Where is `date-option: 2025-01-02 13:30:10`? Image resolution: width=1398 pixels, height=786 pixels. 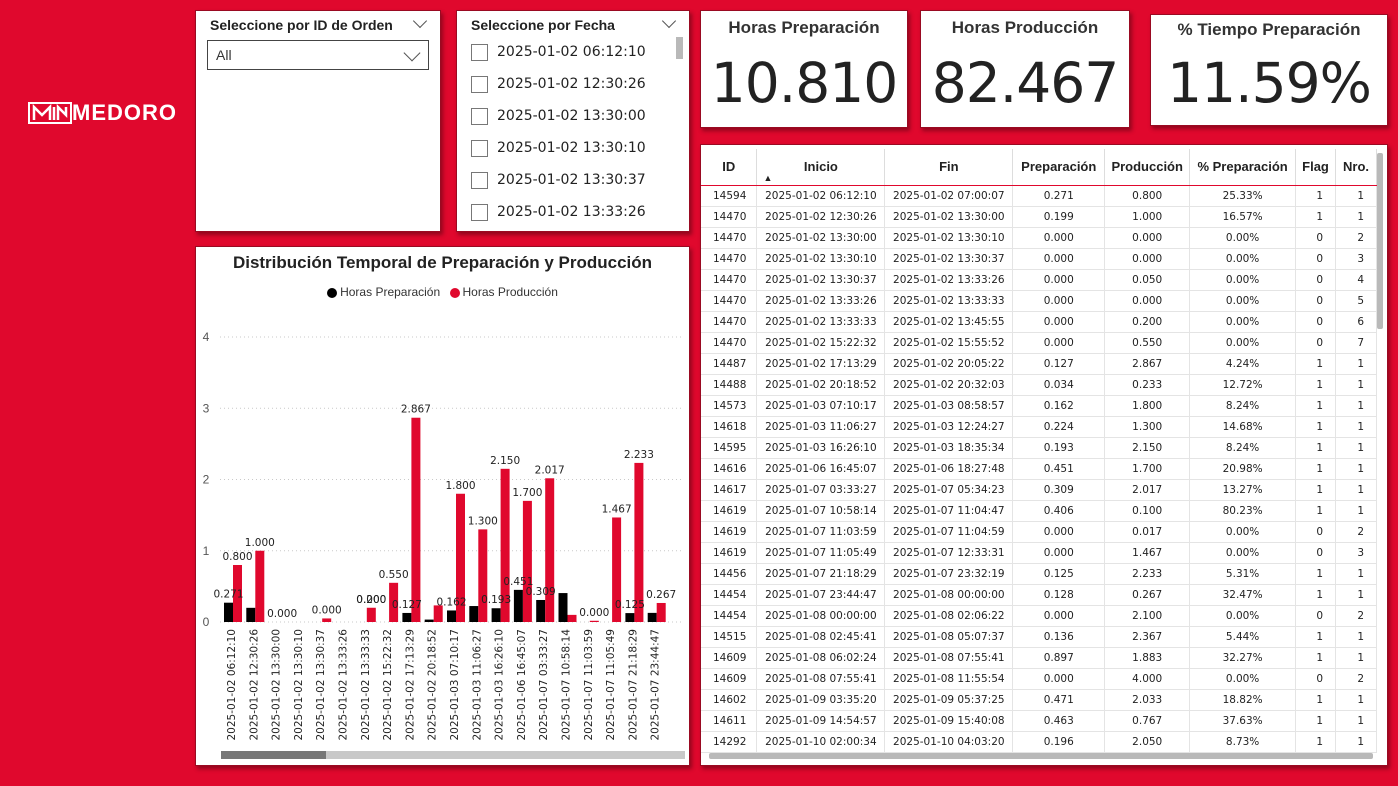 date-option: 2025-01-02 13:30:10 is located at coordinates (558, 148).